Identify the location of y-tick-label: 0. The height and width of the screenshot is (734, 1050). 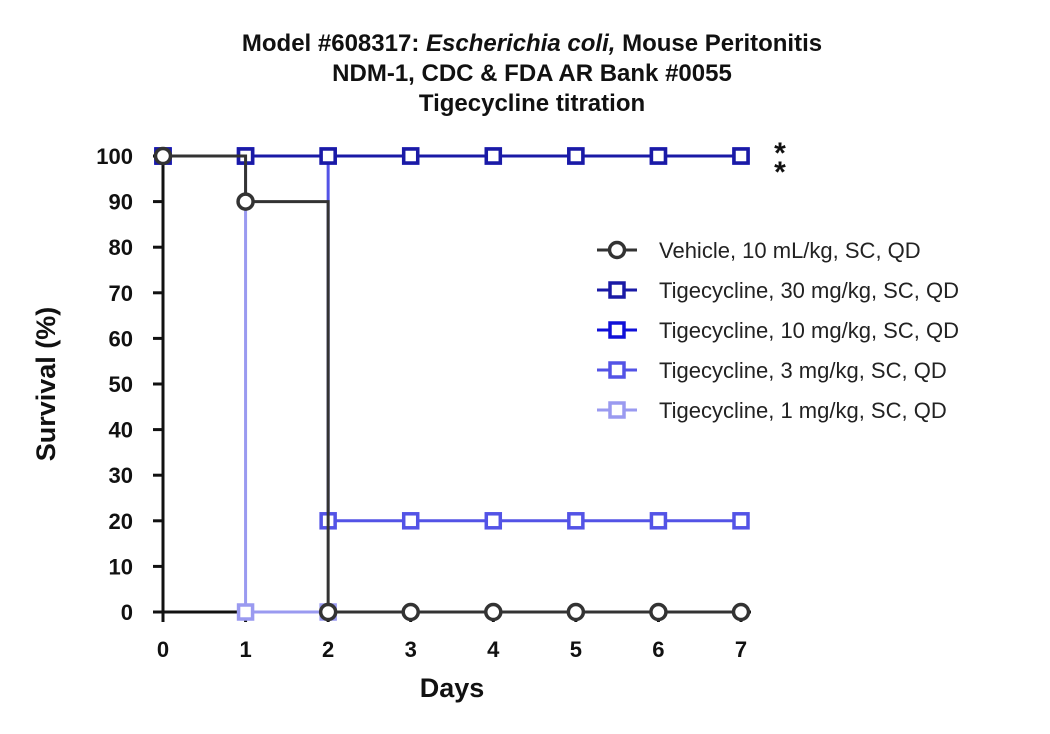
(127, 612).